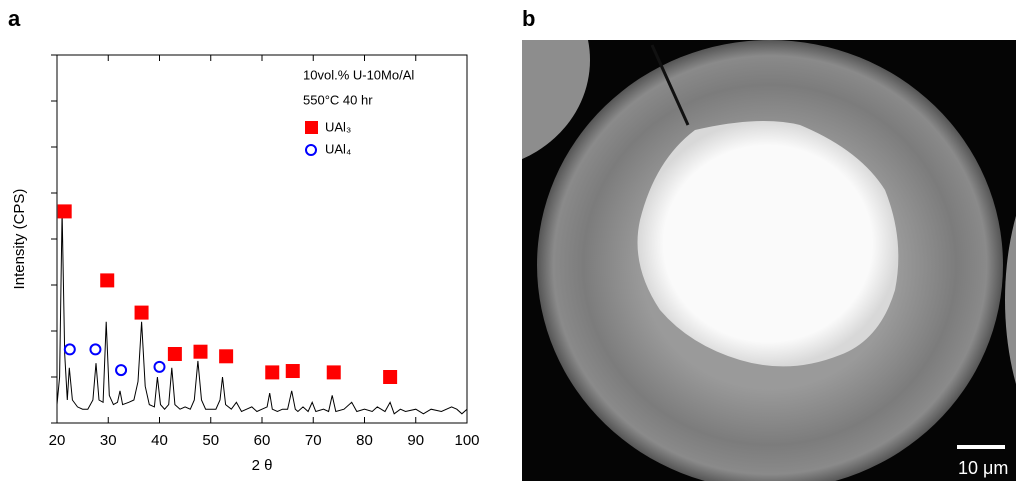 This screenshot has height=481, width=1016. What do you see at coordinates (358, 74) in the screenshot?
I see `annotation: 10vol.% U-10Mo/Al` at bounding box center [358, 74].